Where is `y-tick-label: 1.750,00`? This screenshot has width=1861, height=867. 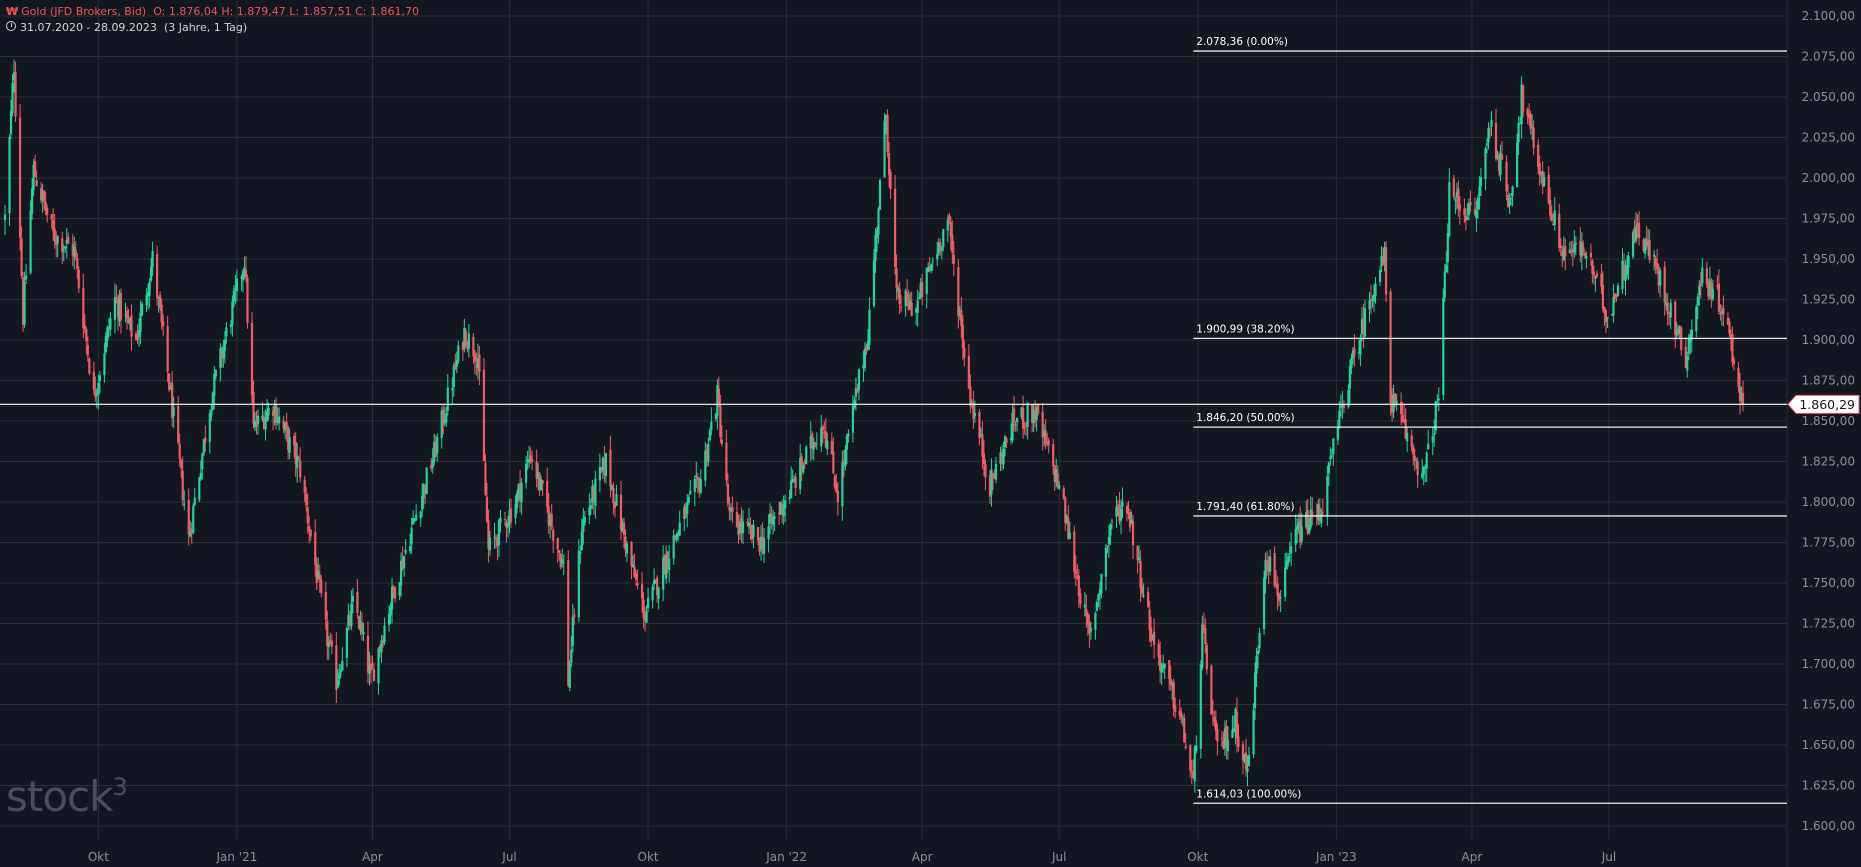 y-tick-label: 1.750,00 is located at coordinates (1828, 583).